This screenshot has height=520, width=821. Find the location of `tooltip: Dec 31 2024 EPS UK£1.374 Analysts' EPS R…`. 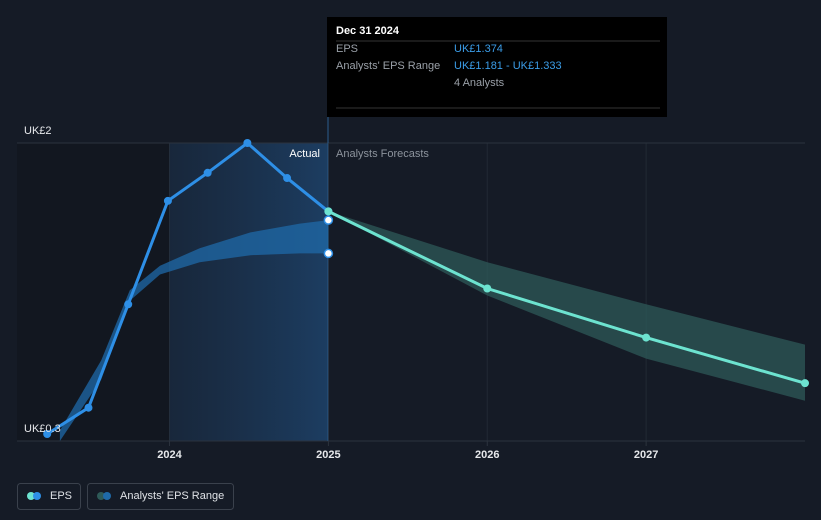

tooltip: Dec 31 2024 EPS UK£1.374 Analysts' EPS R… is located at coordinates (497, 67).